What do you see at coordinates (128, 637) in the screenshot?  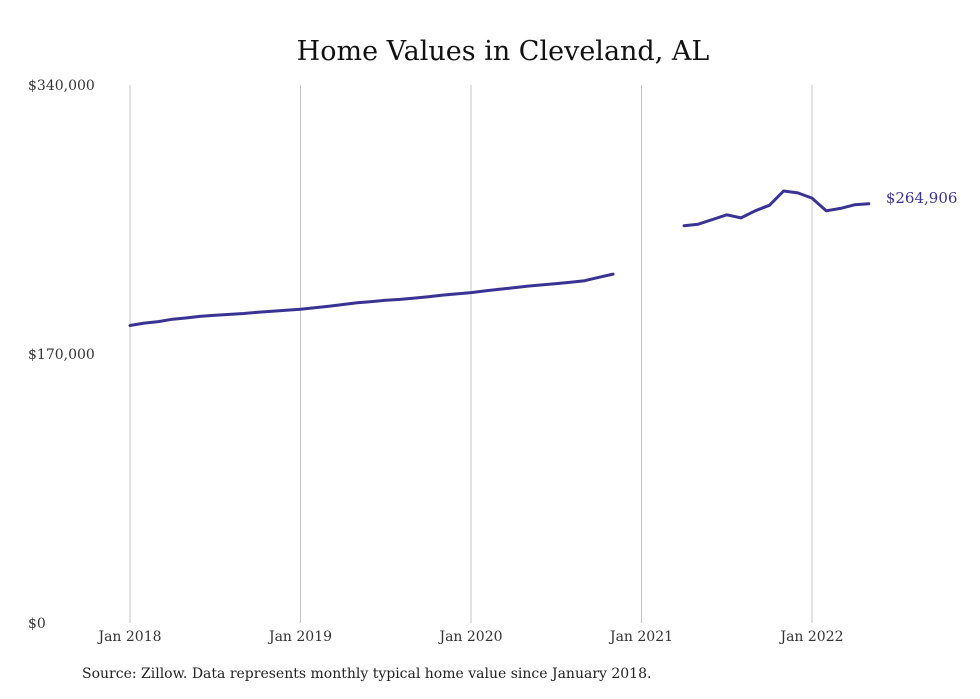 I see `x-tick-label: Jan 2018` at bounding box center [128, 637].